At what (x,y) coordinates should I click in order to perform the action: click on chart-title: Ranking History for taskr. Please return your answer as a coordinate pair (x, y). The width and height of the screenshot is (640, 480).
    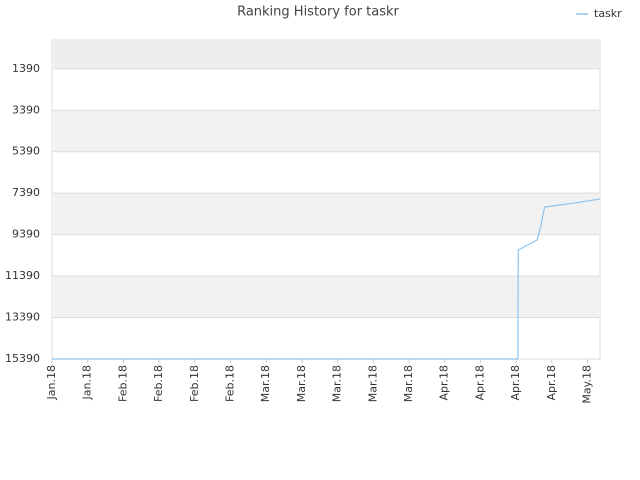
    Looking at the image, I should click on (318, 12).